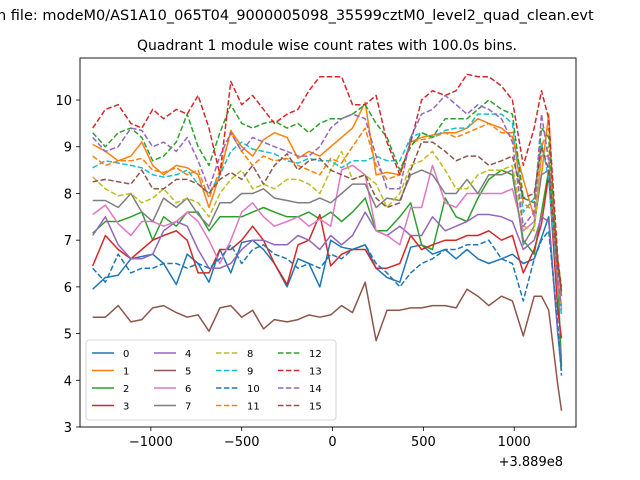  Describe the element at coordinates (188, 407) in the screenshot. I see `legend-label-7: 7` at that location.